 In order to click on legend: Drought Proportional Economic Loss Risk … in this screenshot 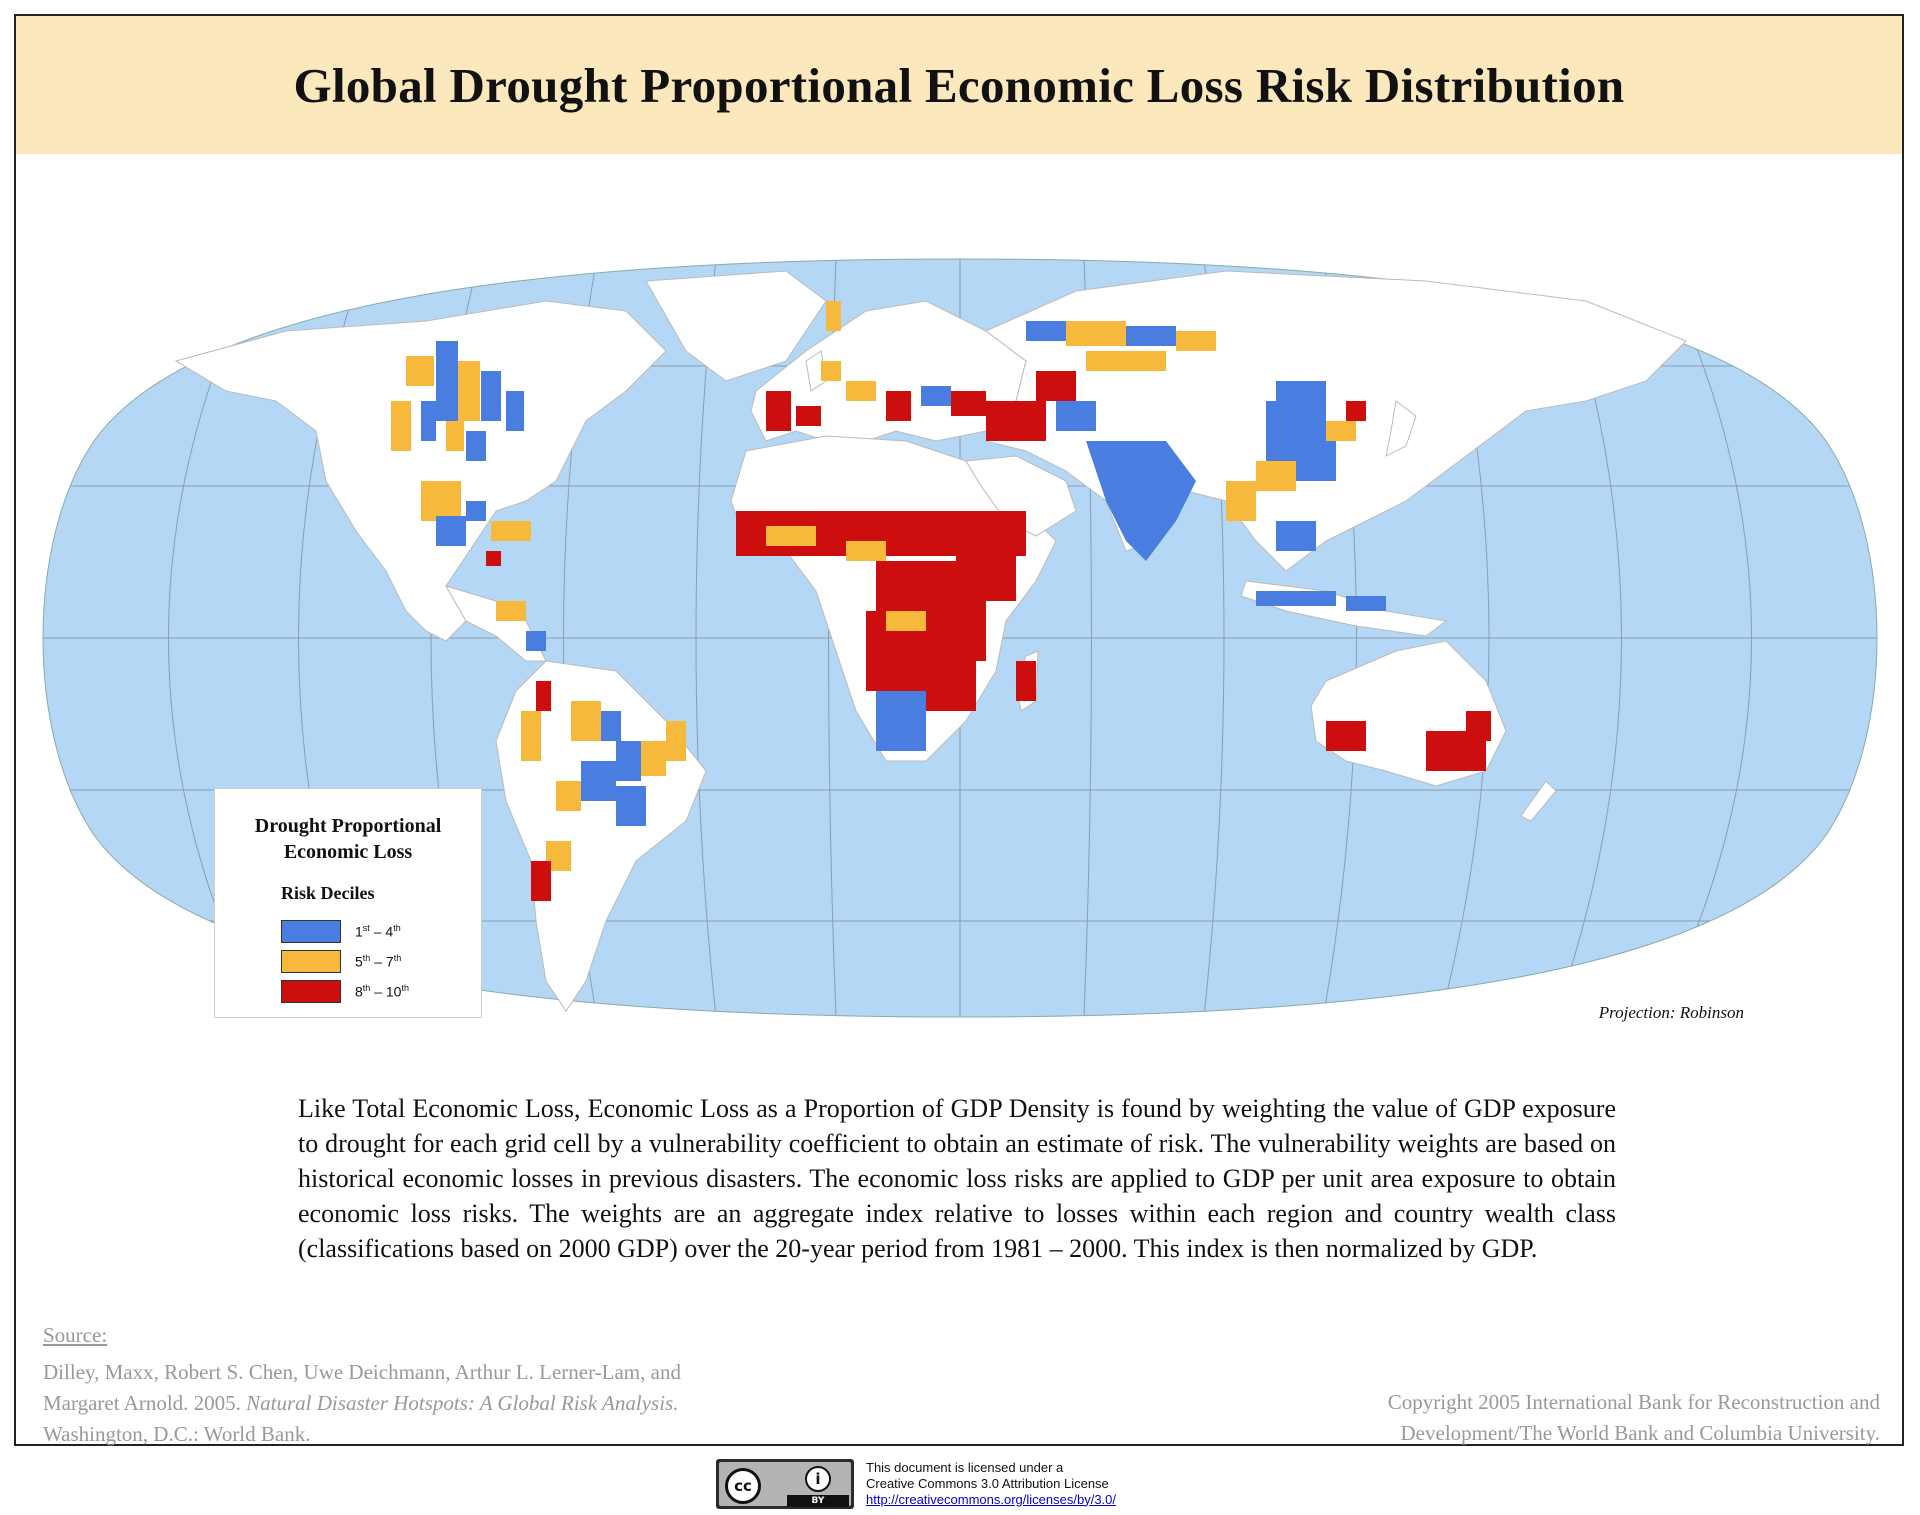, I will do `click(348, 903)`.